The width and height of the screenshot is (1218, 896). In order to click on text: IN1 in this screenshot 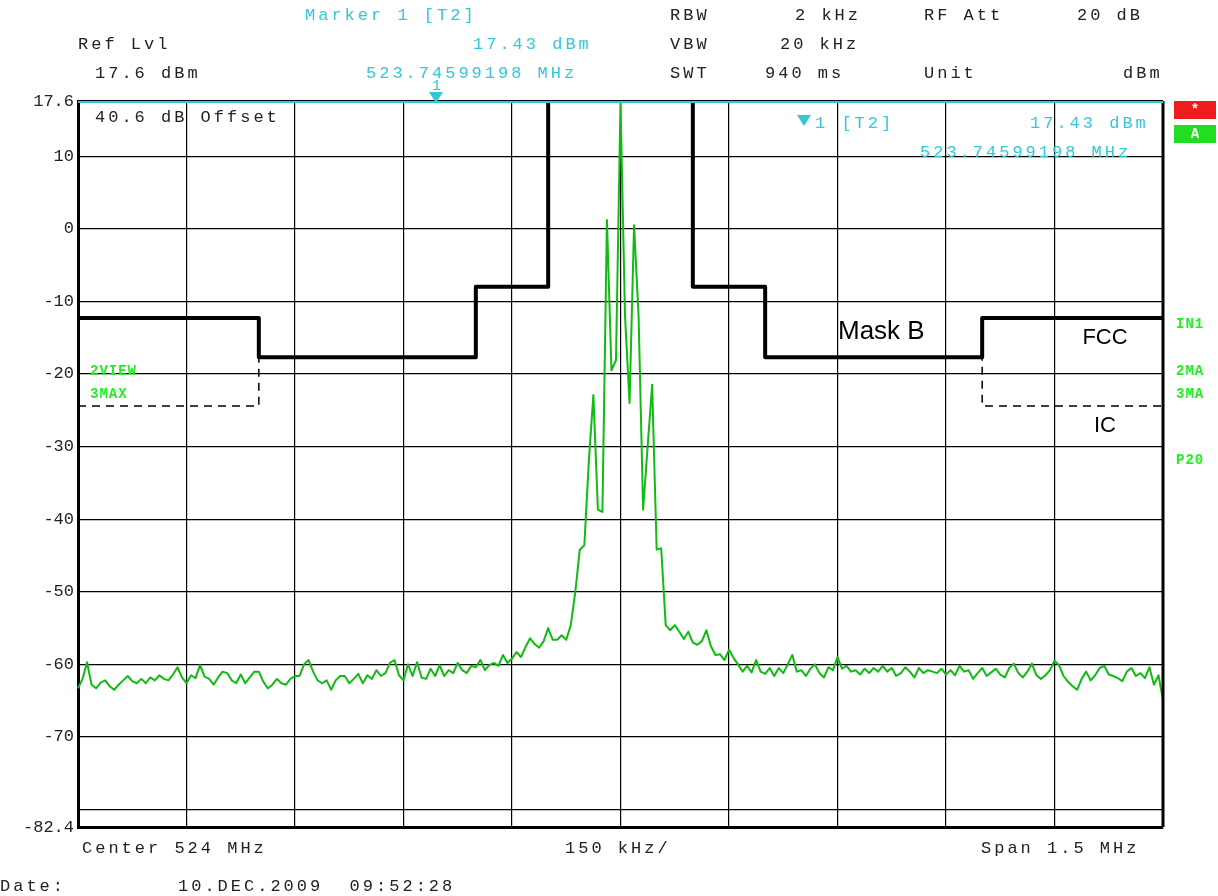, I will do `click(1190, 324)`.